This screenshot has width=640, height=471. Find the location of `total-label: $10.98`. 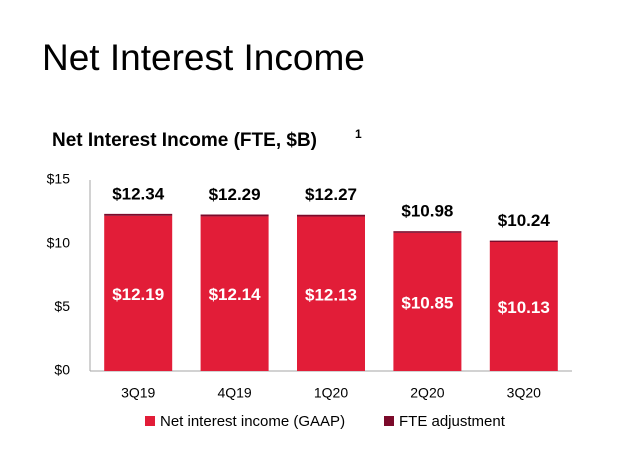

total-label: $10.98 is located at coordinates (427, 211).